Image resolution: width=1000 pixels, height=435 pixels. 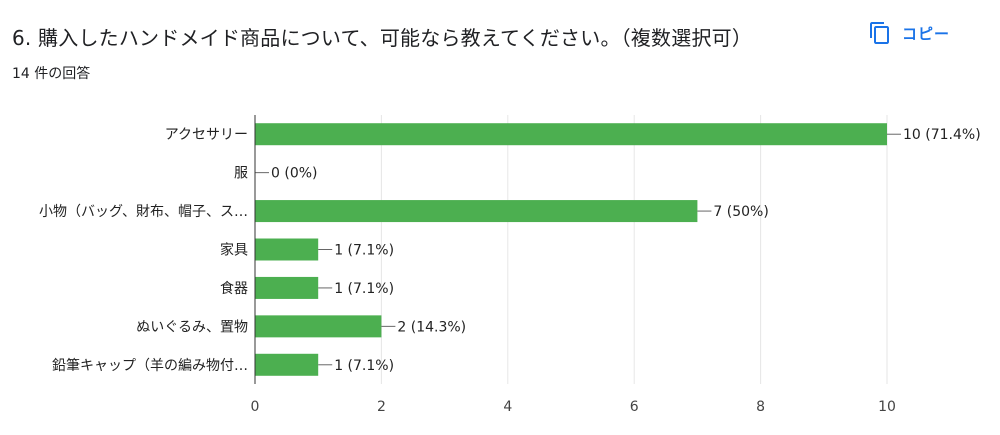 I want to click on response-count: 14 件の回答, so click(x=51, y=74).